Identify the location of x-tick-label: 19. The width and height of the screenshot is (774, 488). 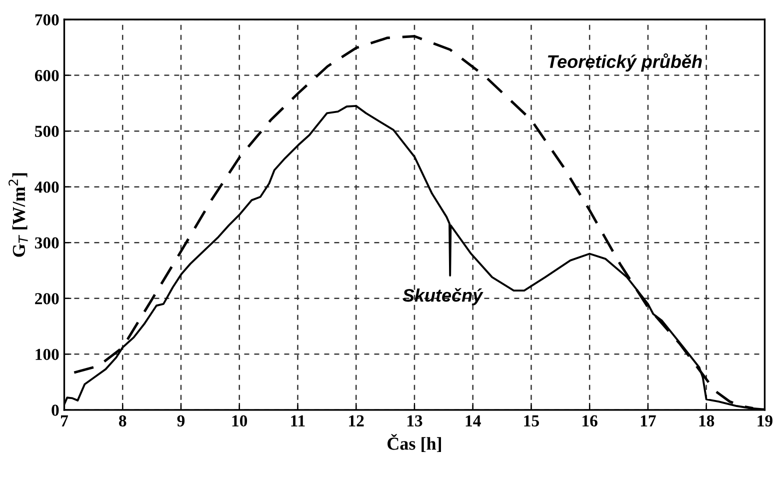
(765, 421).